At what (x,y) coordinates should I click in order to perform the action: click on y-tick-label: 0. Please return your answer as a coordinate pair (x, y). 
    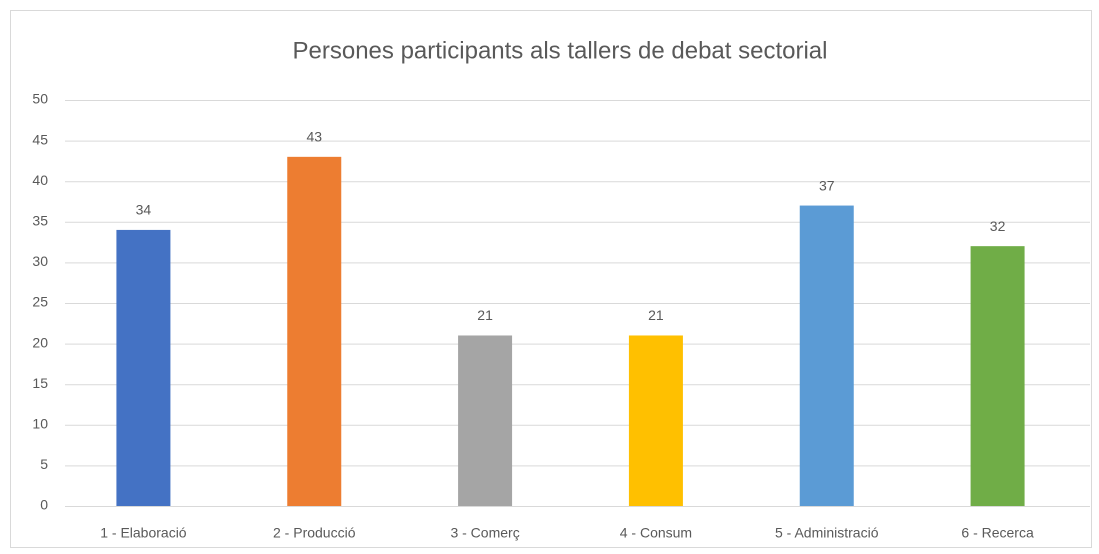
    Looking at the image, I should click on (44, 505).